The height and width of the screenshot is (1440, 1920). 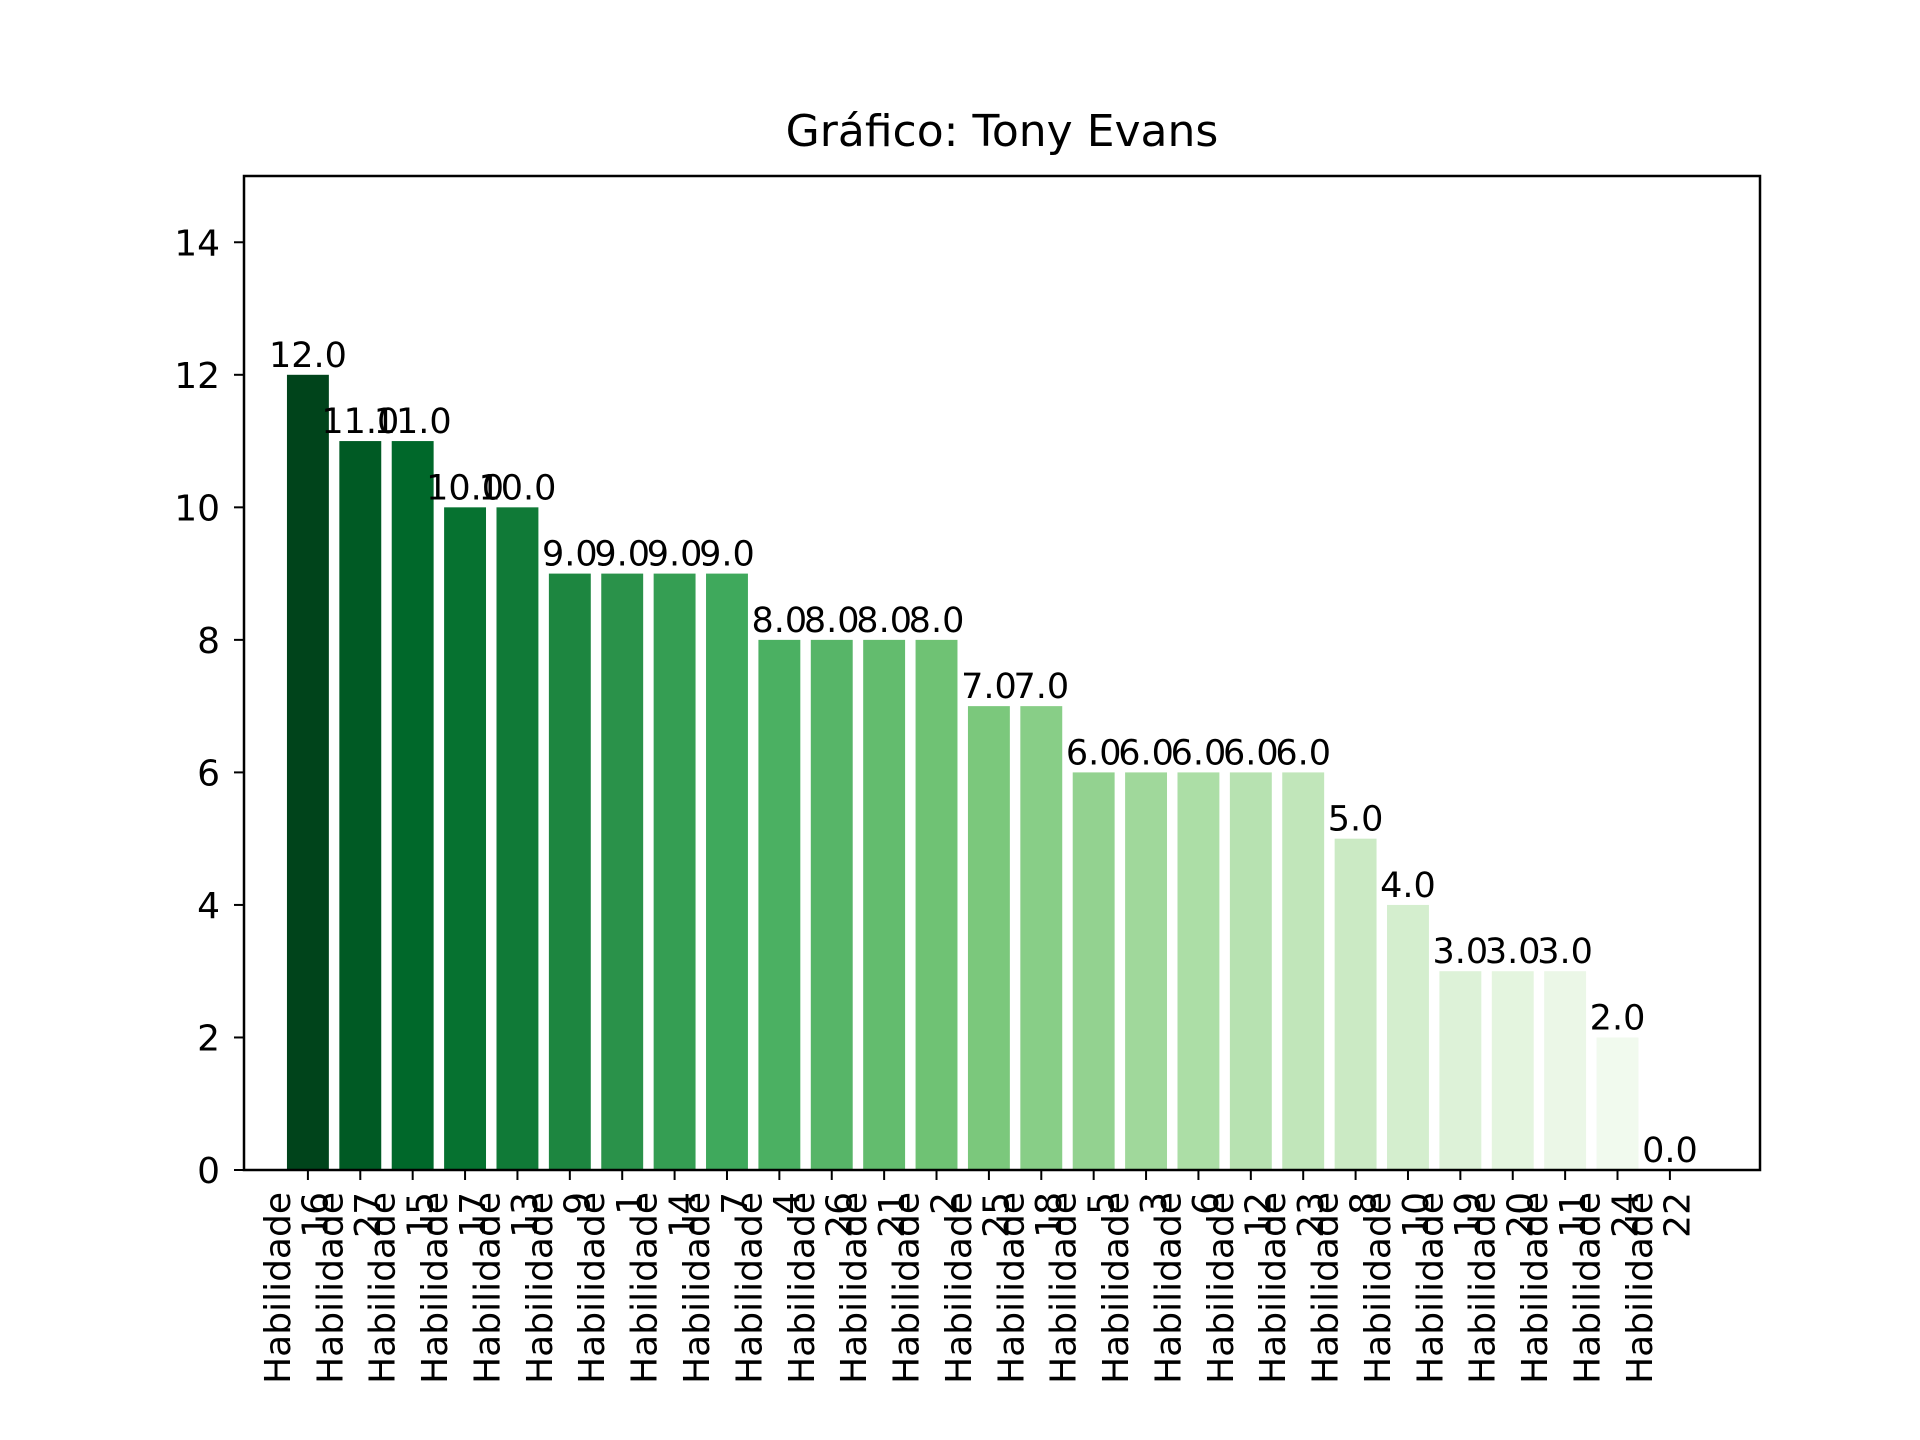 What do you see at coordinates (208, 773) in the screenshot?
I see `y-tick-label: 6` at bounding box center [208, 773].